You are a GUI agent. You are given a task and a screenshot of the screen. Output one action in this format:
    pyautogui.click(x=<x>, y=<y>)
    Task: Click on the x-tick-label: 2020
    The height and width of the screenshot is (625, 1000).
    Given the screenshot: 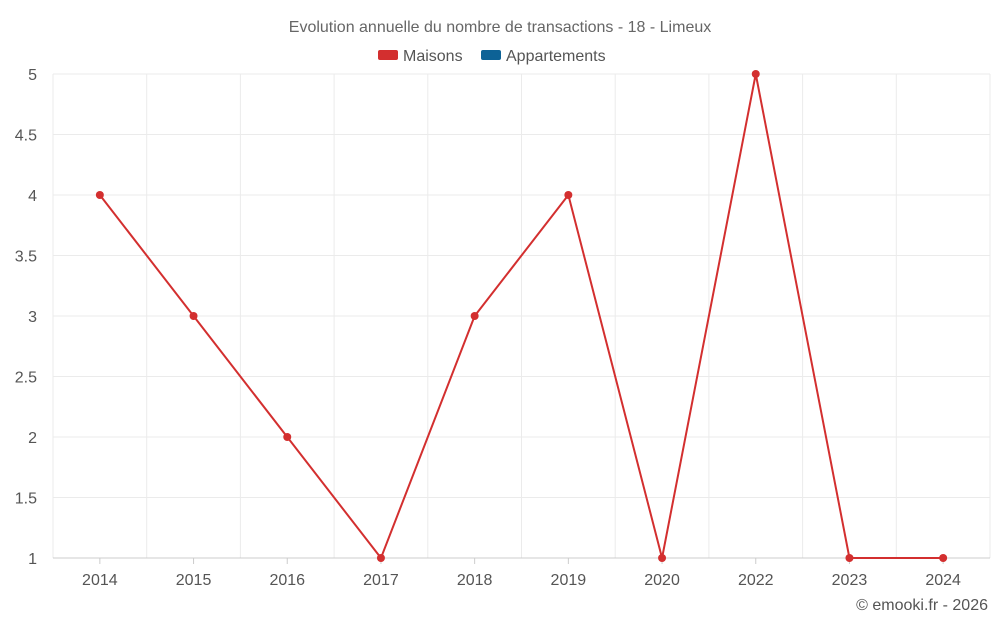 What is the action you would take?
    pyautogui.click(x=662, y=580)
    